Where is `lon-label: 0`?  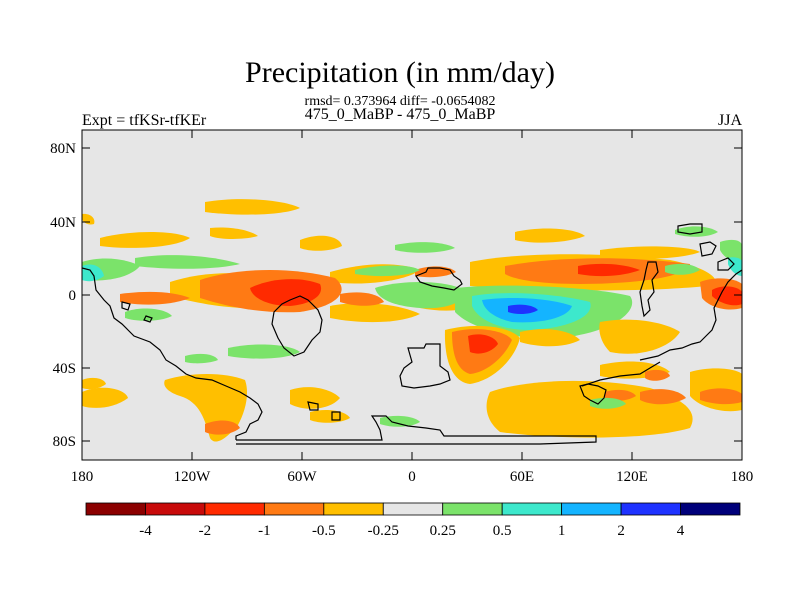
lon-label: 0 is located at coordinates (412, 477).